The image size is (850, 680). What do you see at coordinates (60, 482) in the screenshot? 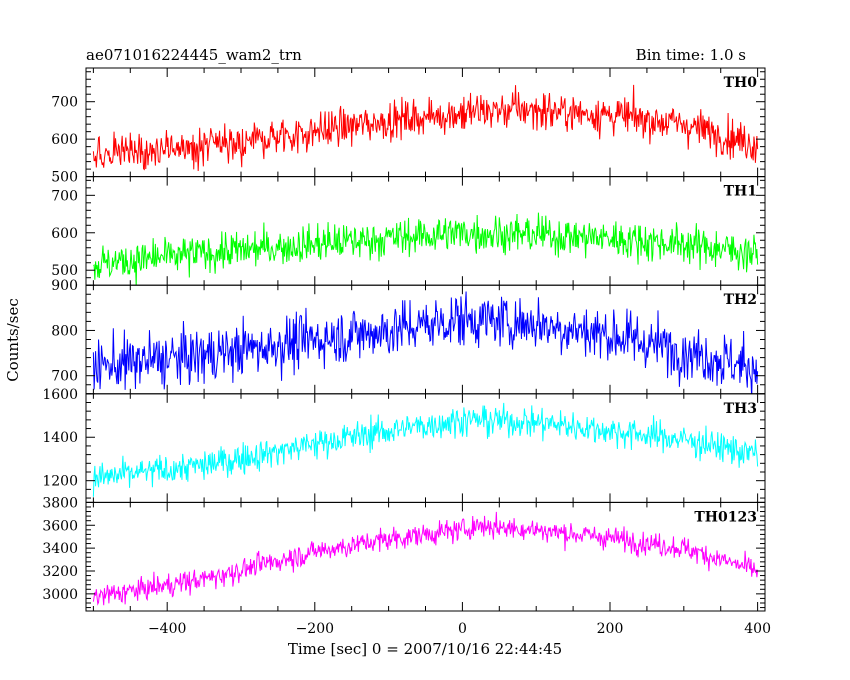
I see `y-tick-label: 1200` at bounding box center [60, 482].